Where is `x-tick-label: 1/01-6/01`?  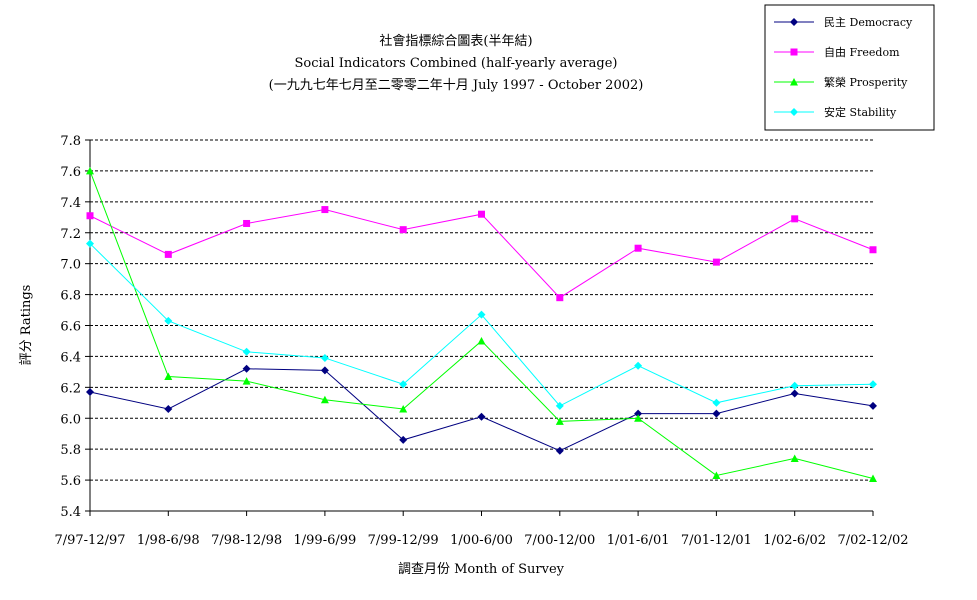 x-tick-label: 1/01-6/01 is located at coordinates (638, 540).